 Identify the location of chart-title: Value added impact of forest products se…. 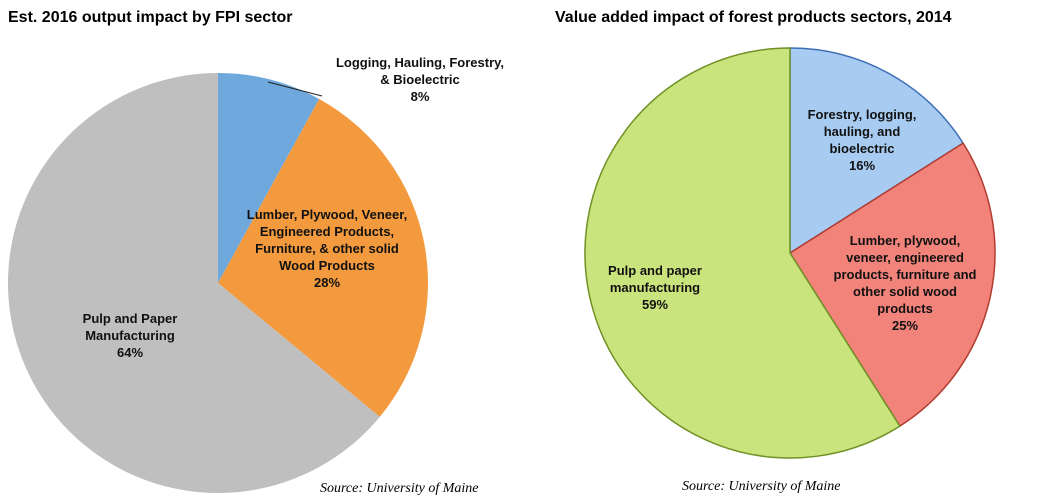
(753, 17).